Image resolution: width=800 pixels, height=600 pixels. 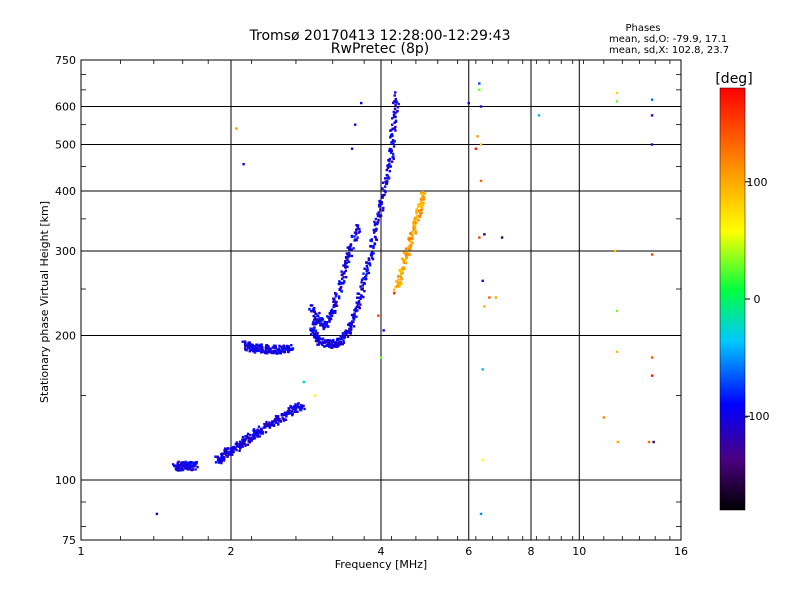 What do you see at coordinates (65, 60) in the screenshot?
I see `y-tick-label: 750` at bounding box center [65, 60].